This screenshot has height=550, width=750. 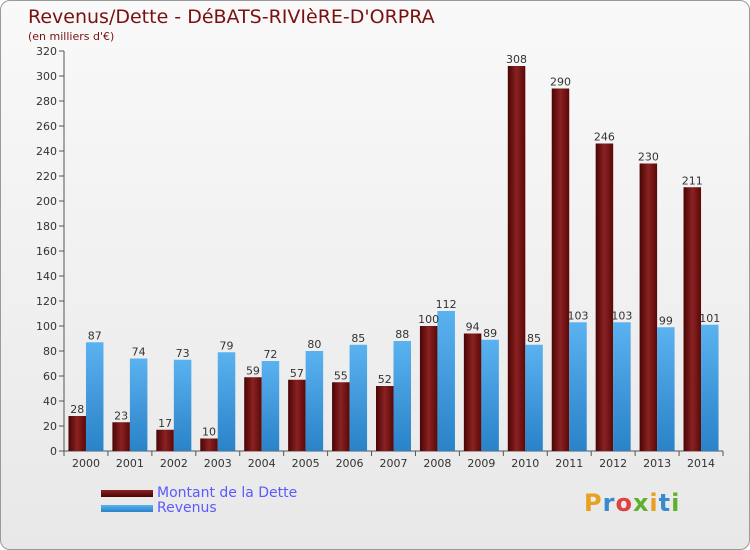 What do you see at coordinates (46, 101) in the screenshot?
I see `y-tick-label: 280` at bounding box center [46, 101].